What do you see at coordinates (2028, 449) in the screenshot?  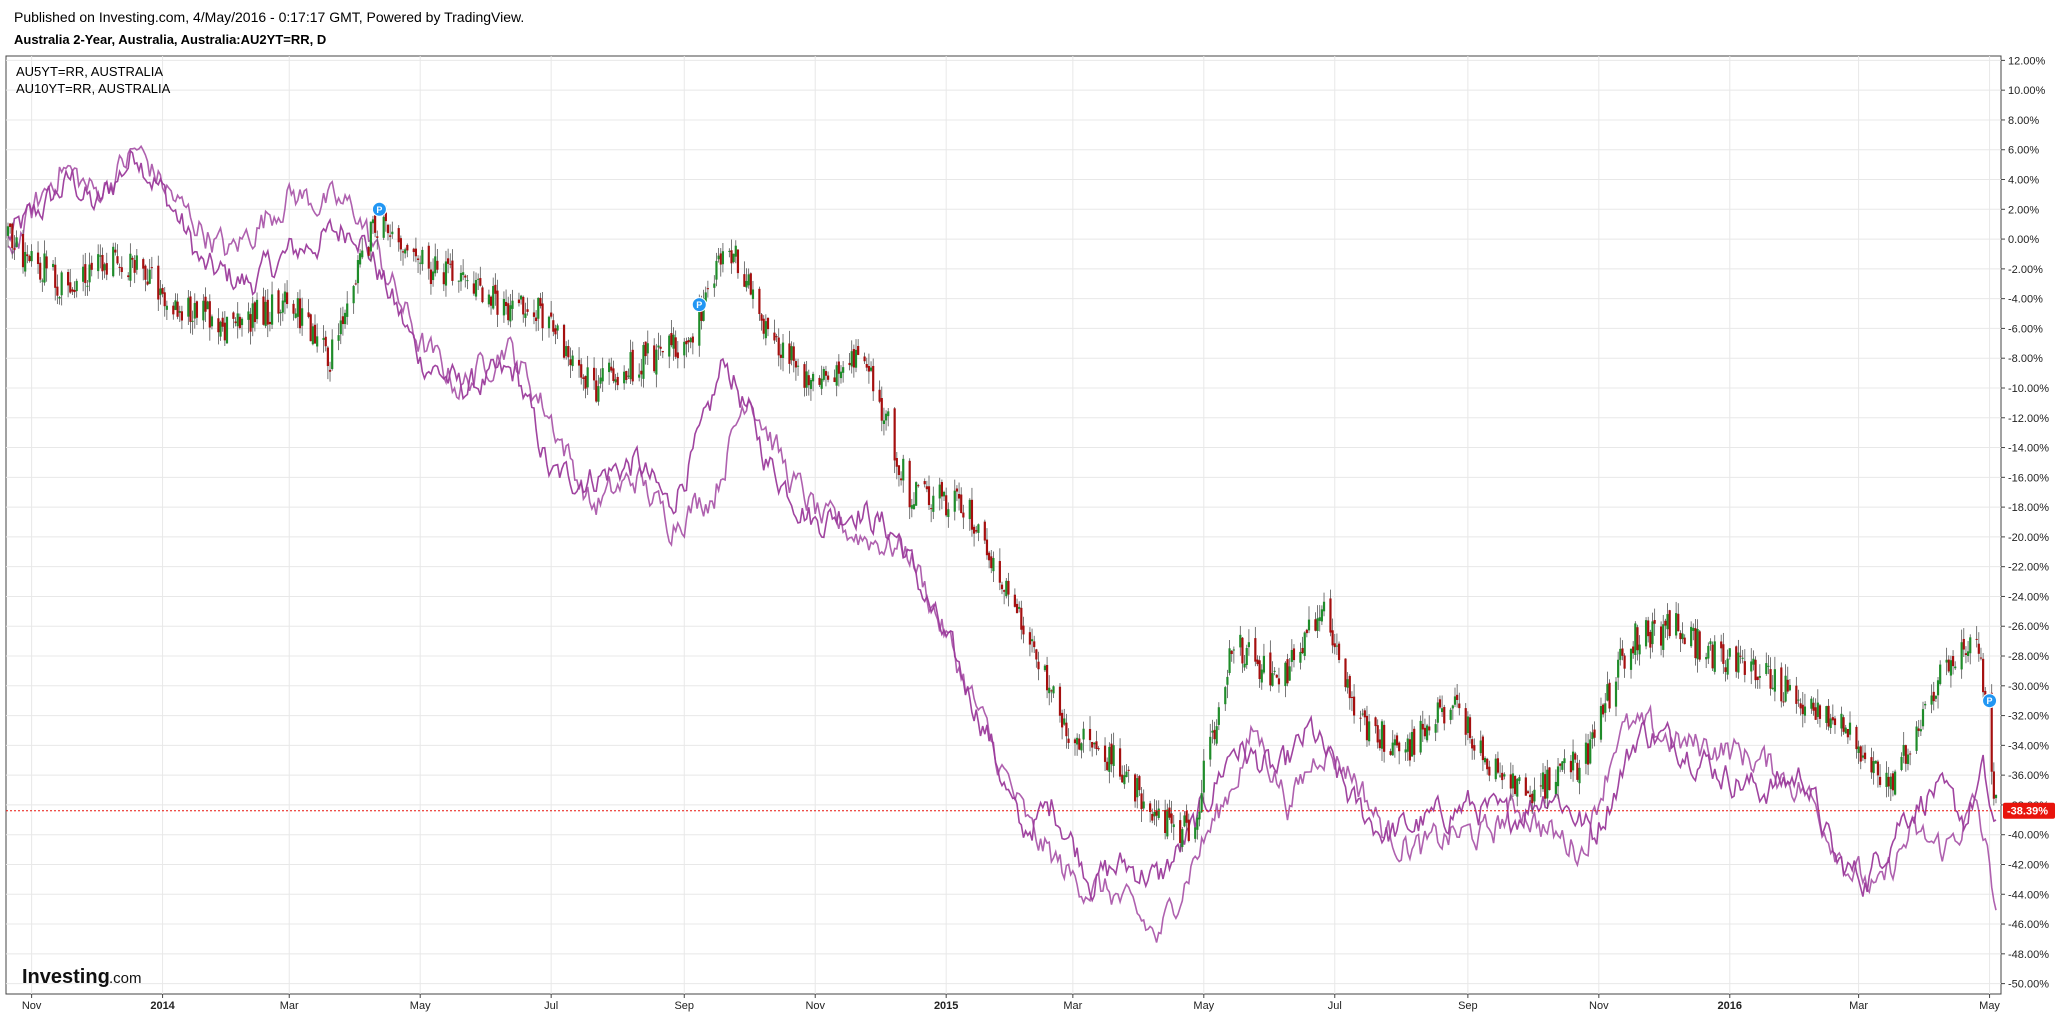 I see `y-tick-label: -14.00%` at bounding box center [2028, 449].